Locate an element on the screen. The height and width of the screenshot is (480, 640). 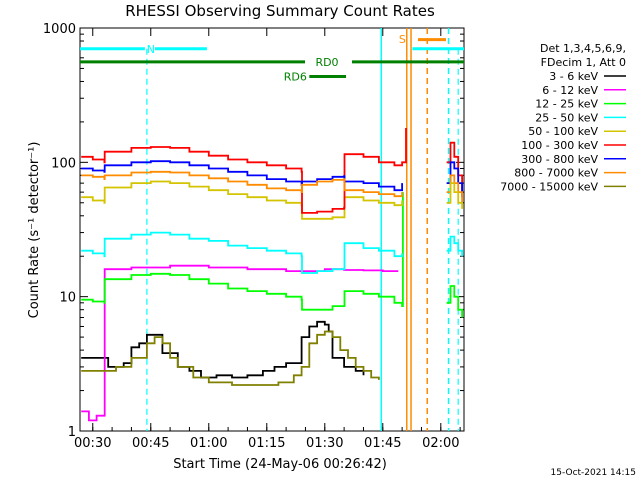
series-line-50-100-kev-late is located at coordinates (455, 195).